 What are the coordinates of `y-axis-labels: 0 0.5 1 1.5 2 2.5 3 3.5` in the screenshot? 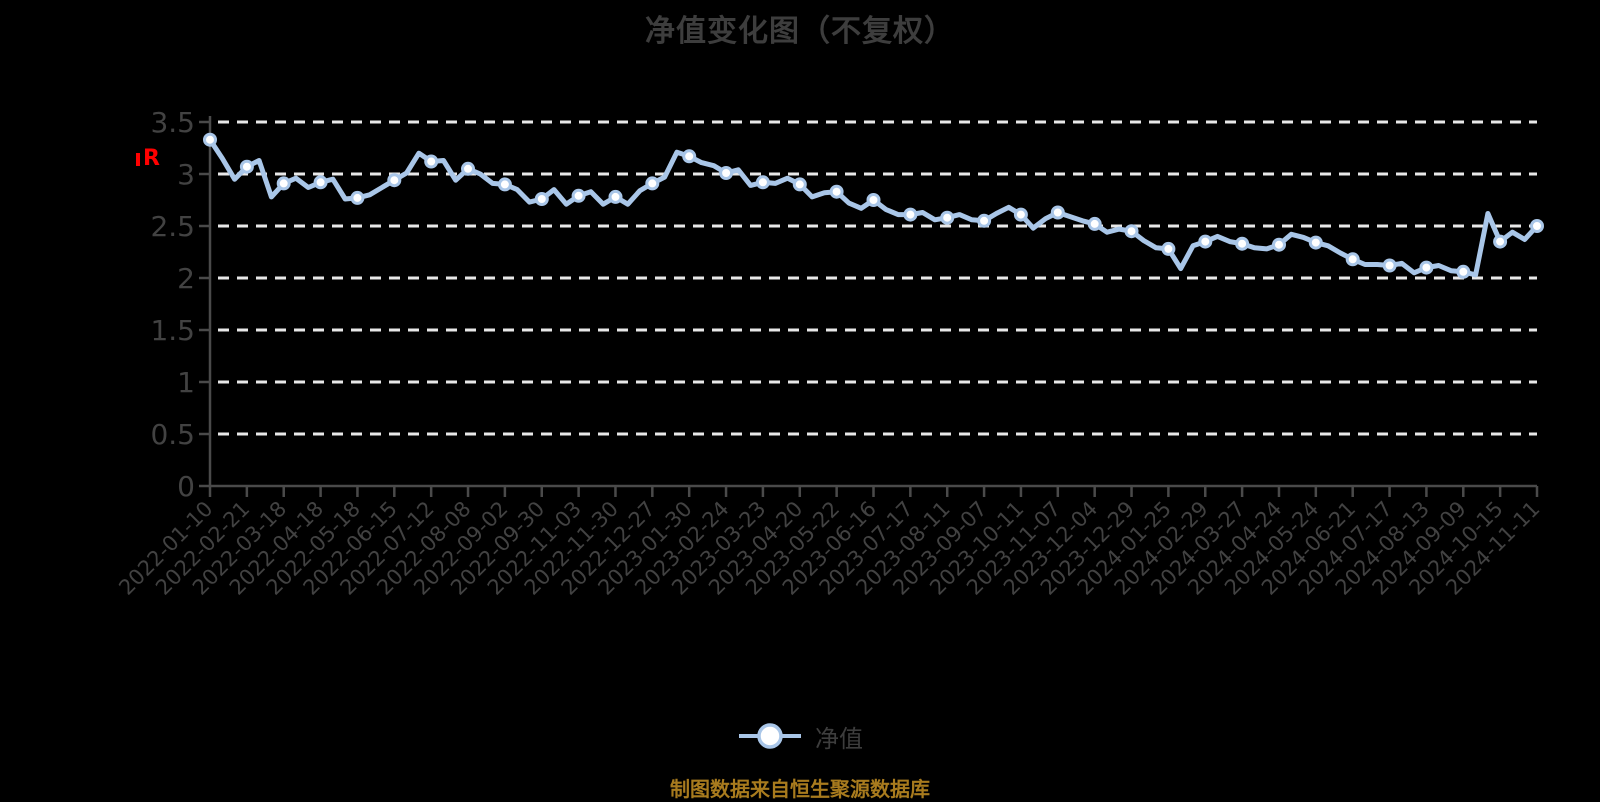 It's located at (172, 304).